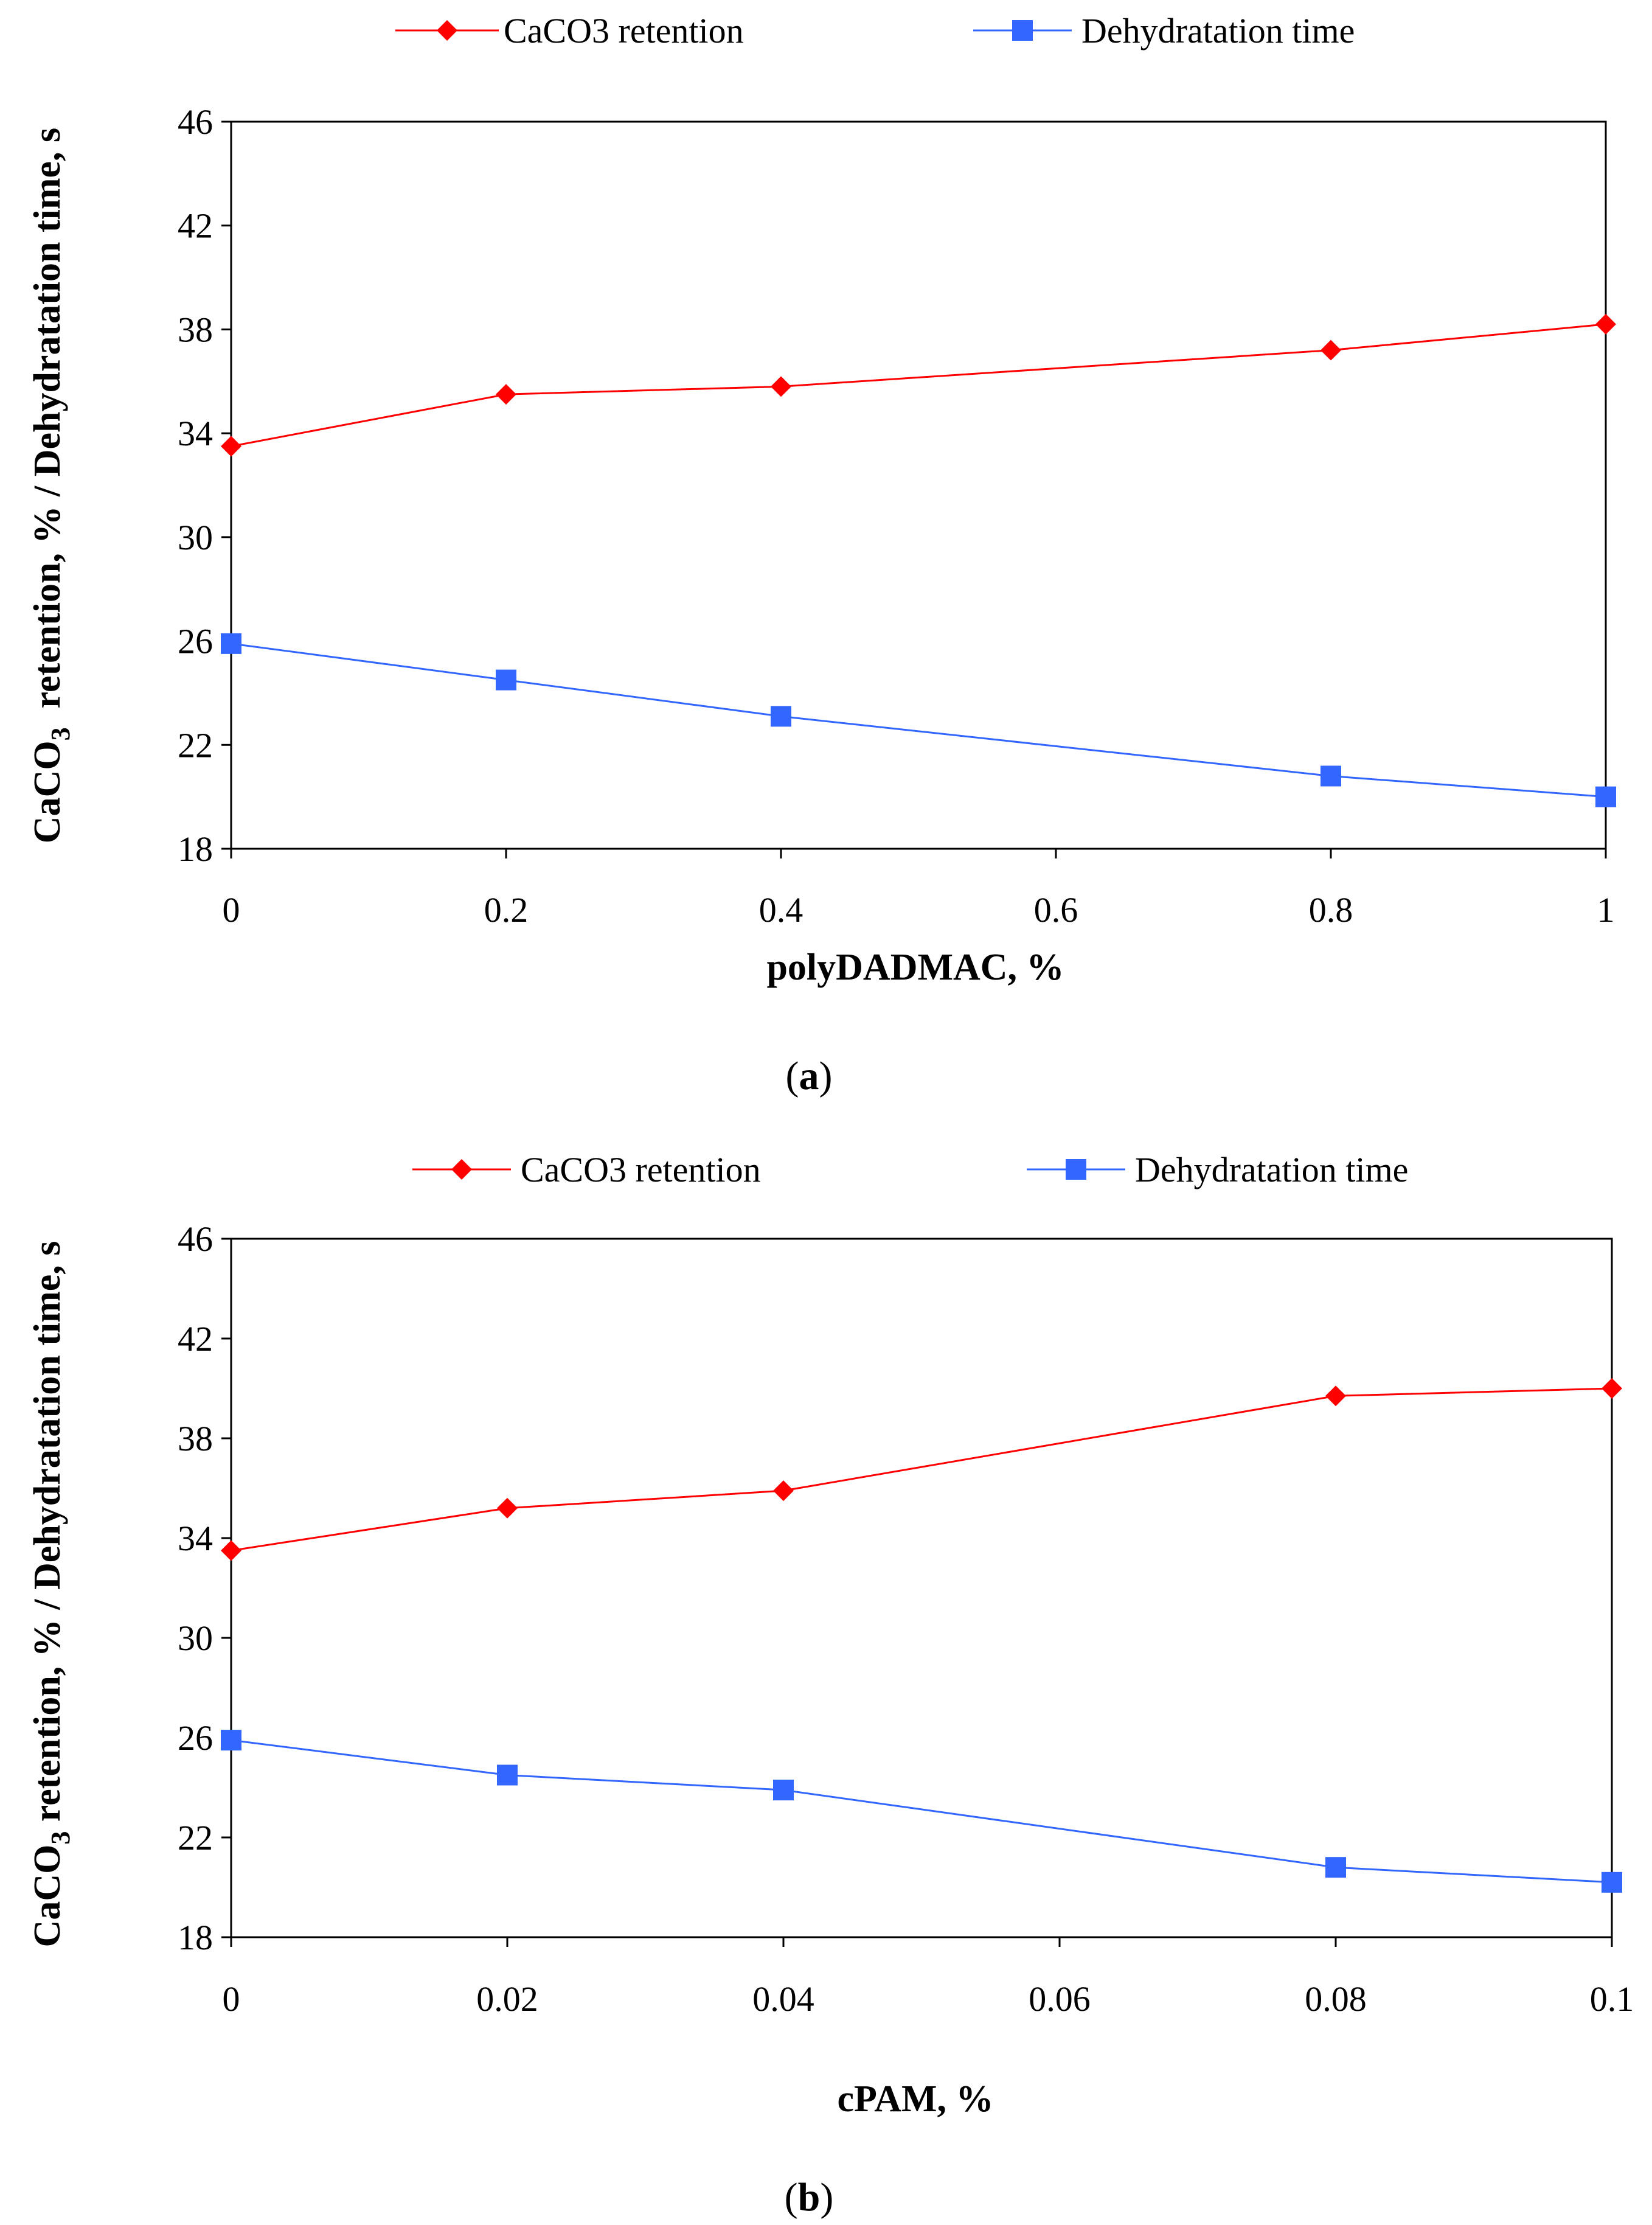 This screenshot has width=1652, height=2225. Describe the element at coordinates (1056, 910) in the screenshot. I see `x-tick-label: 0.6` at that location.